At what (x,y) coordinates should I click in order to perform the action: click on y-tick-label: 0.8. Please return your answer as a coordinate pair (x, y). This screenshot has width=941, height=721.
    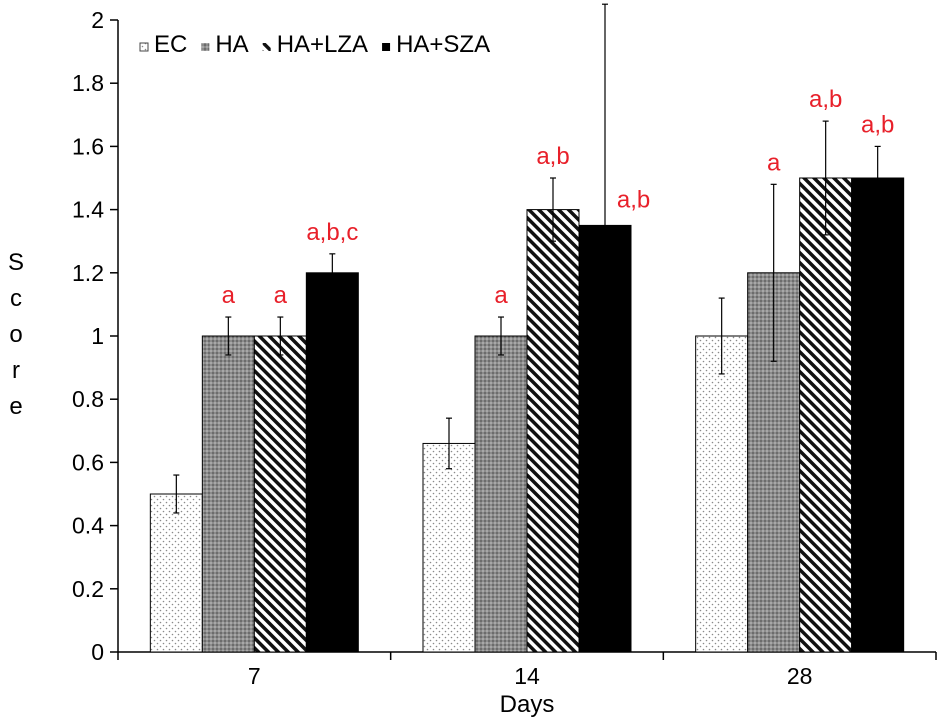
    Looking at the image, I should click on (88, 399).